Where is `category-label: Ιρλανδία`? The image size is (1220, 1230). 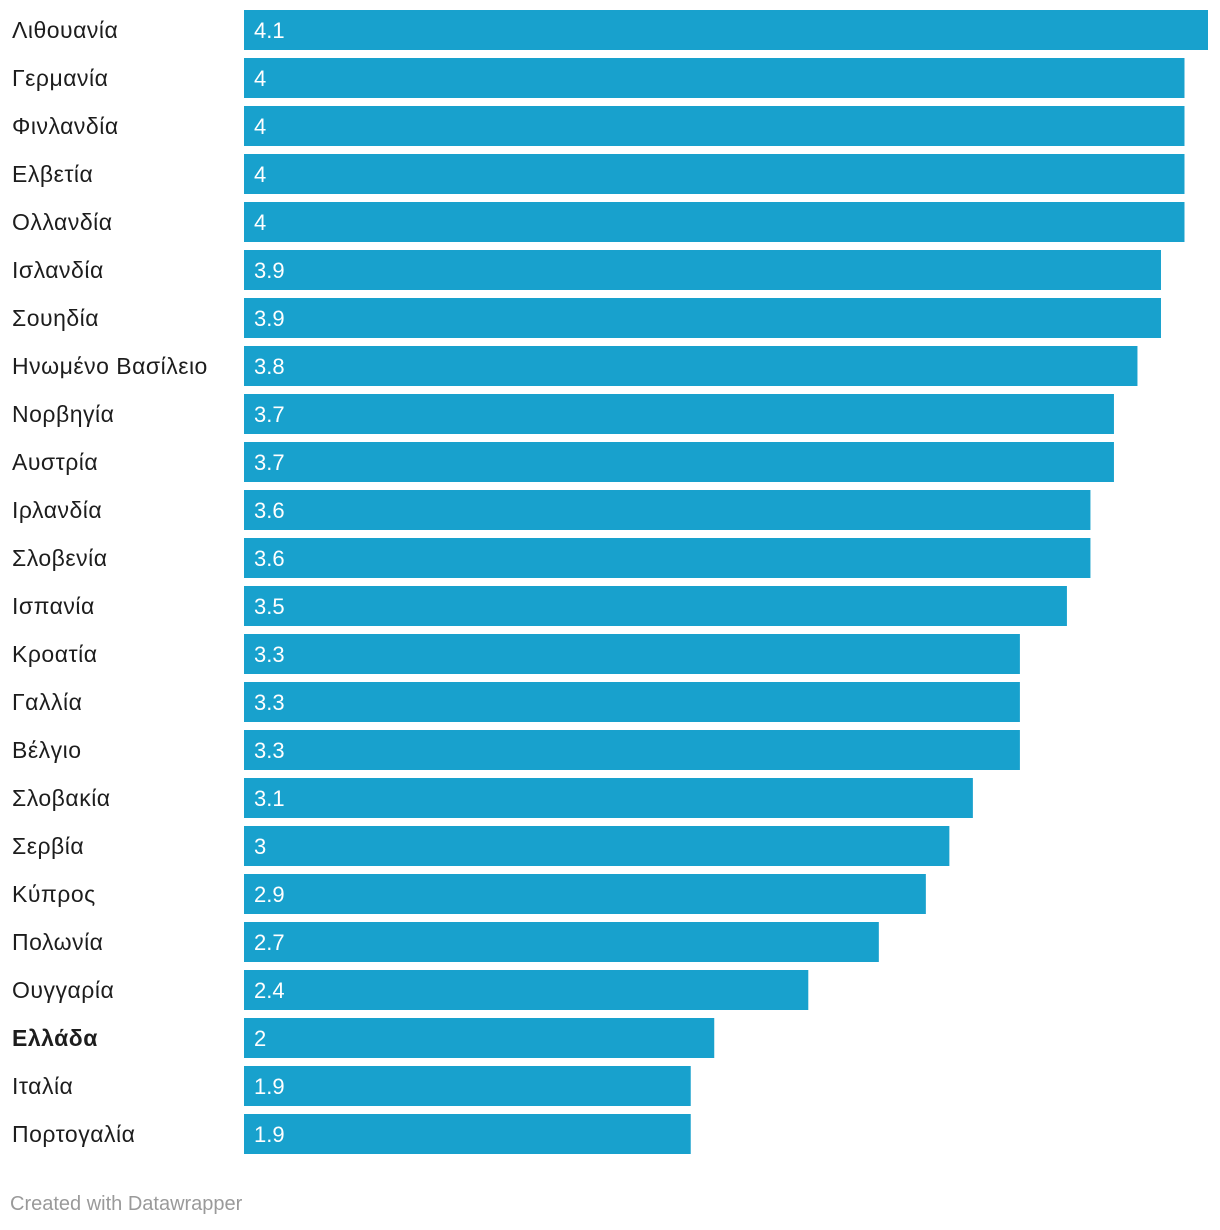
category-label: Ιρλανδία is located at coordinates (57, 510).